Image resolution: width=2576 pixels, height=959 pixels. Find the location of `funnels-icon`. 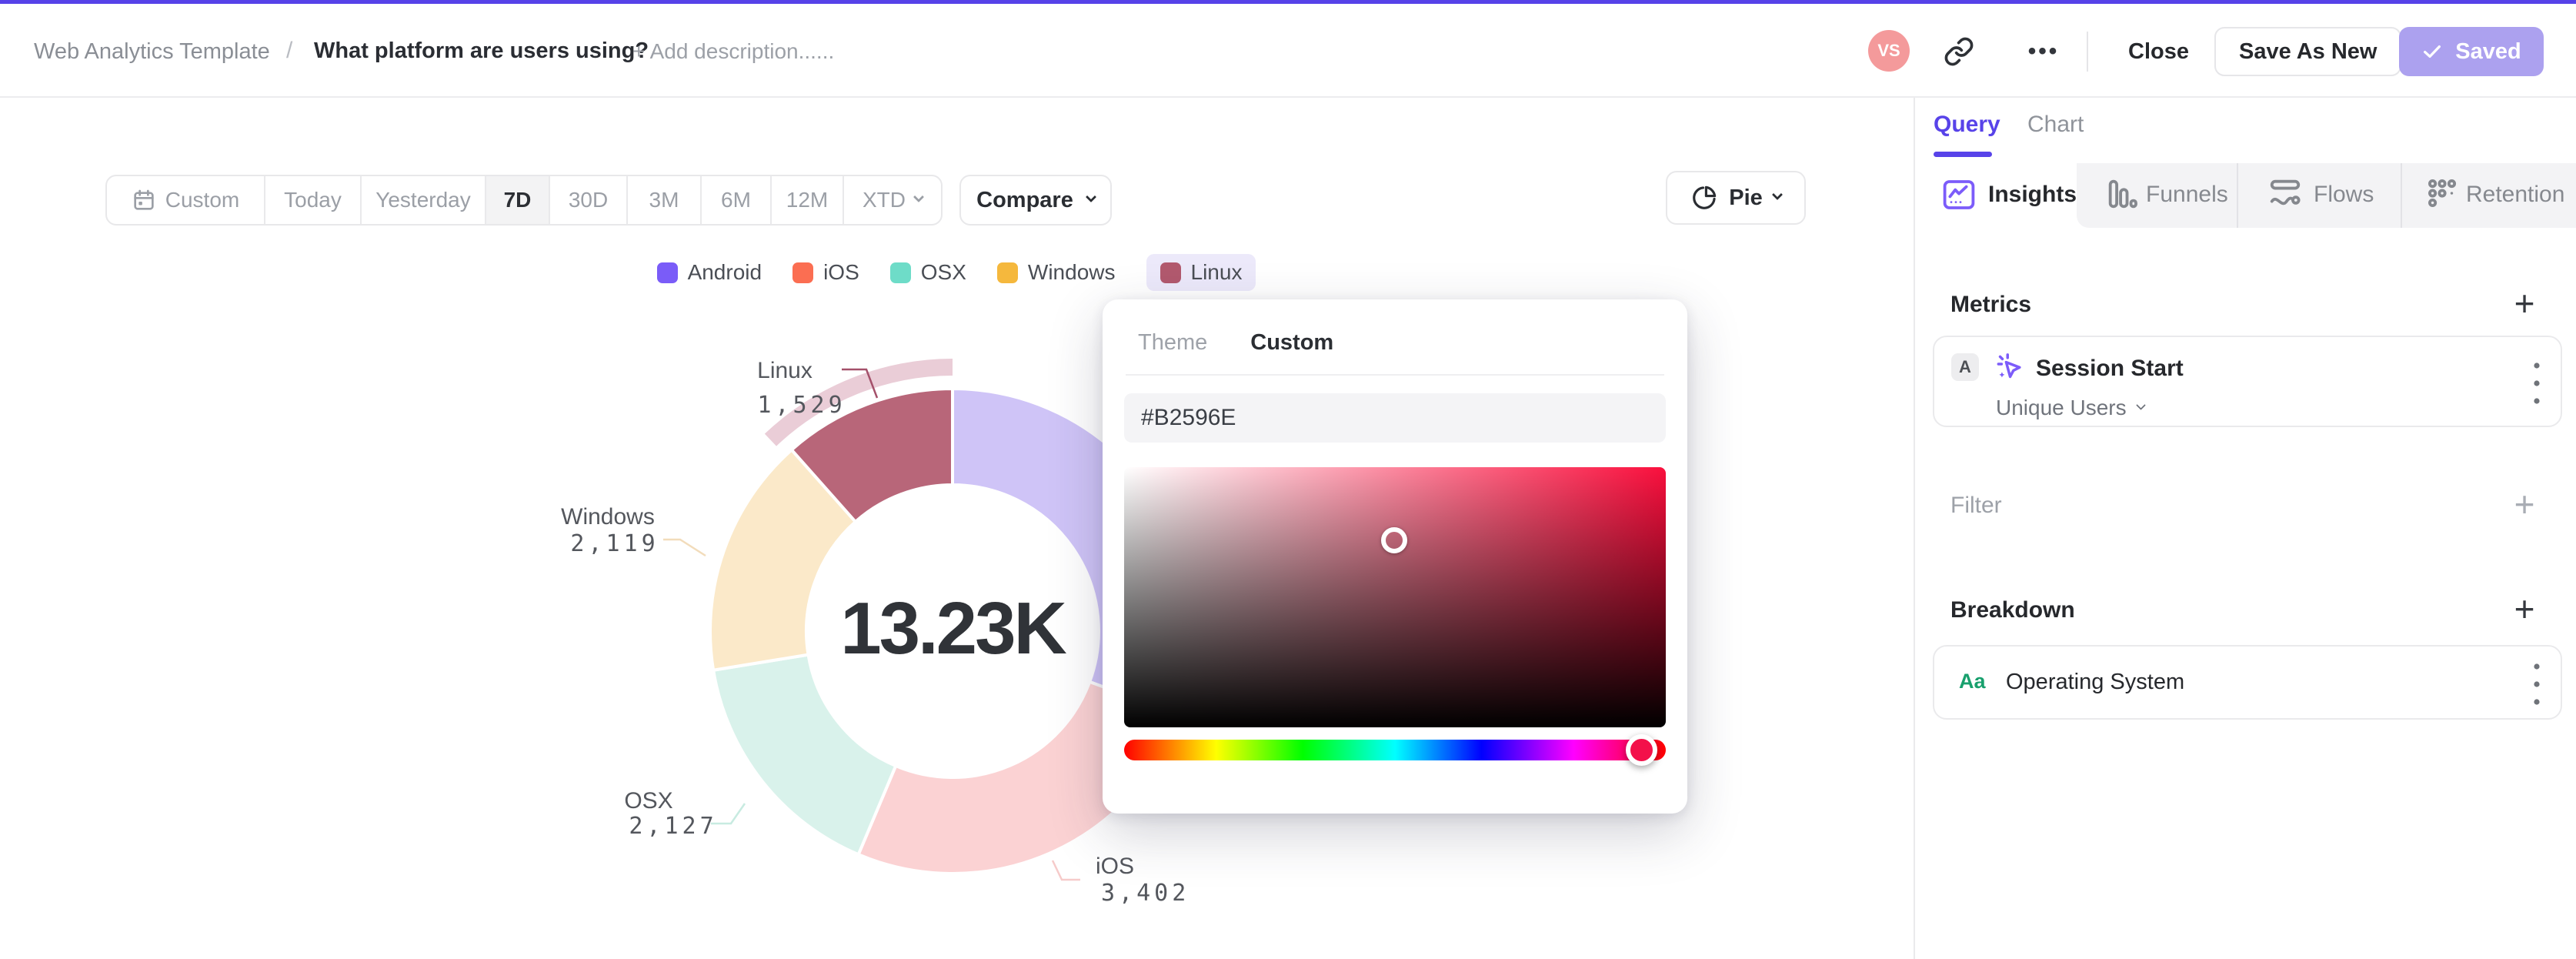

funnels-icon is located at coordinates (2122, 194).